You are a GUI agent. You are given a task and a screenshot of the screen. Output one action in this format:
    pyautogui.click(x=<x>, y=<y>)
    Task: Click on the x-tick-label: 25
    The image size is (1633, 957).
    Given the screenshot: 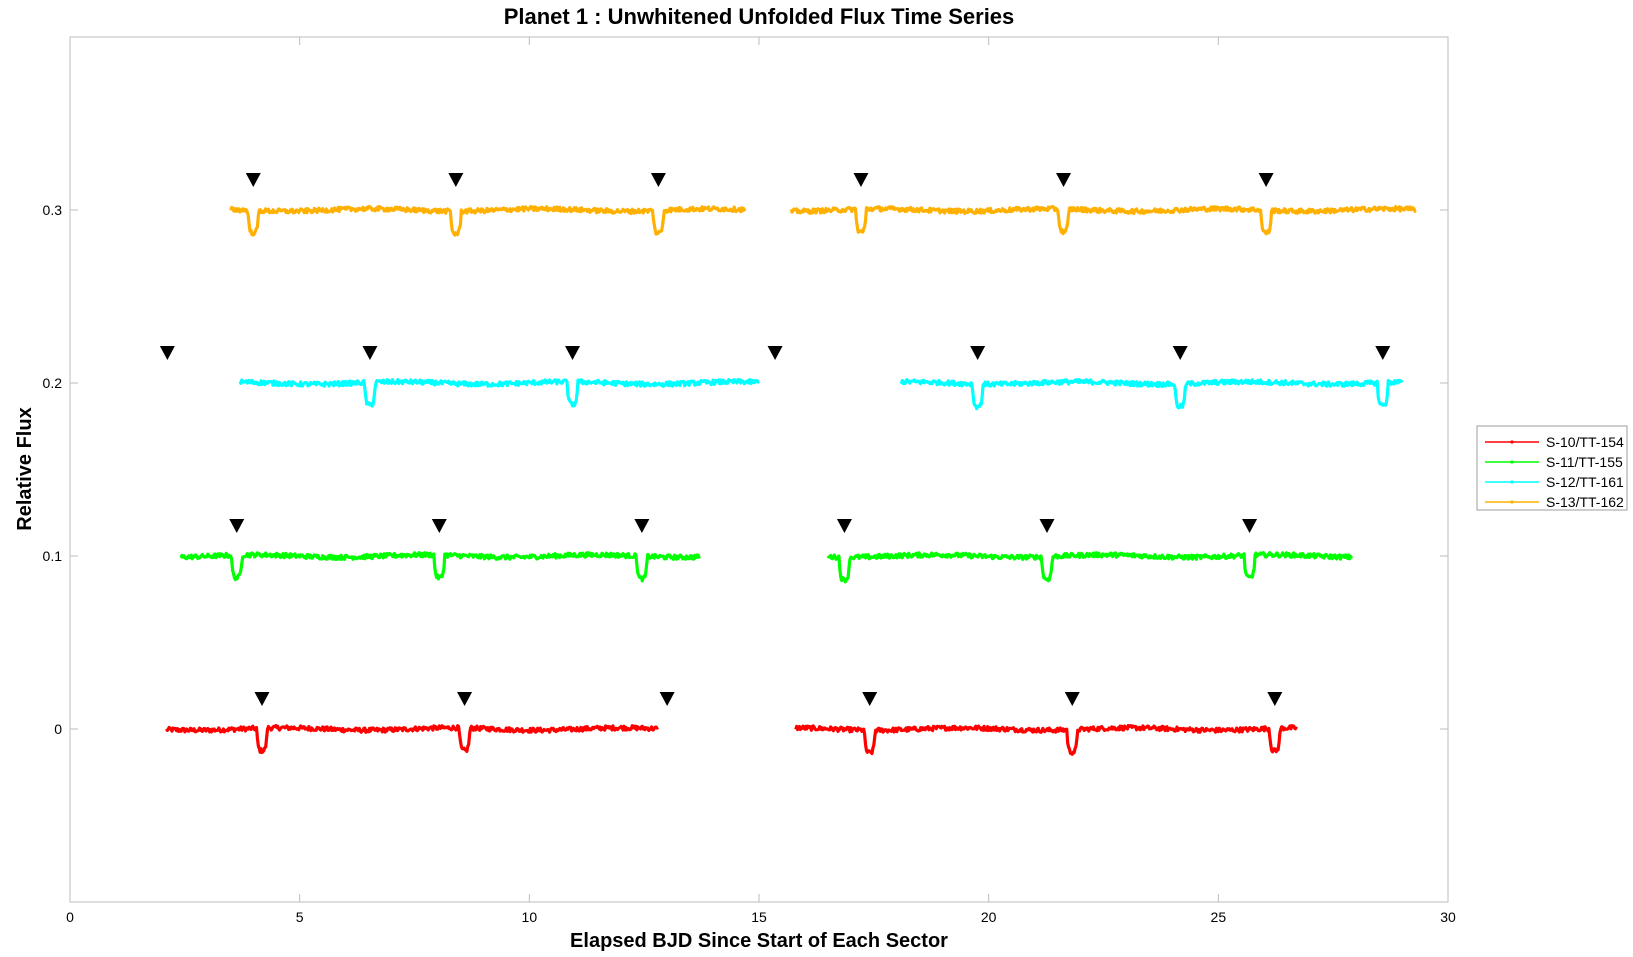 What is the action you would take?
    pyautogui.click(x=1219, y=917)
    